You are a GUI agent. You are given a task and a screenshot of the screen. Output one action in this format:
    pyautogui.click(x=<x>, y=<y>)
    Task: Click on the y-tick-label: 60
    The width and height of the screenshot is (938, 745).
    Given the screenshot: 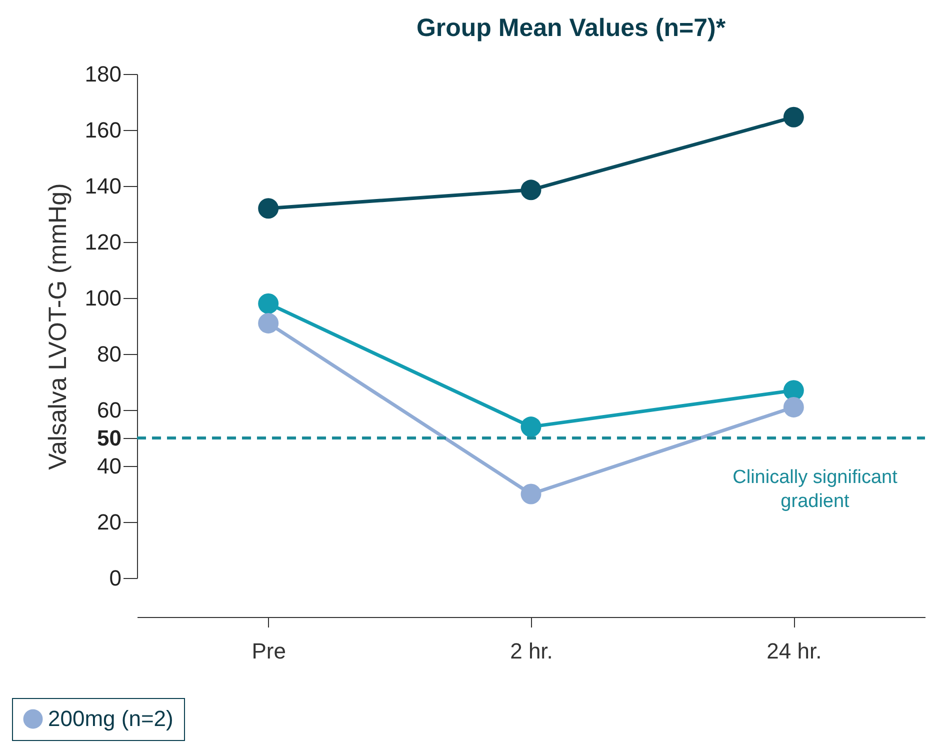 What is the action you would take?
    pyautogui.click(x=109, y=410)
    